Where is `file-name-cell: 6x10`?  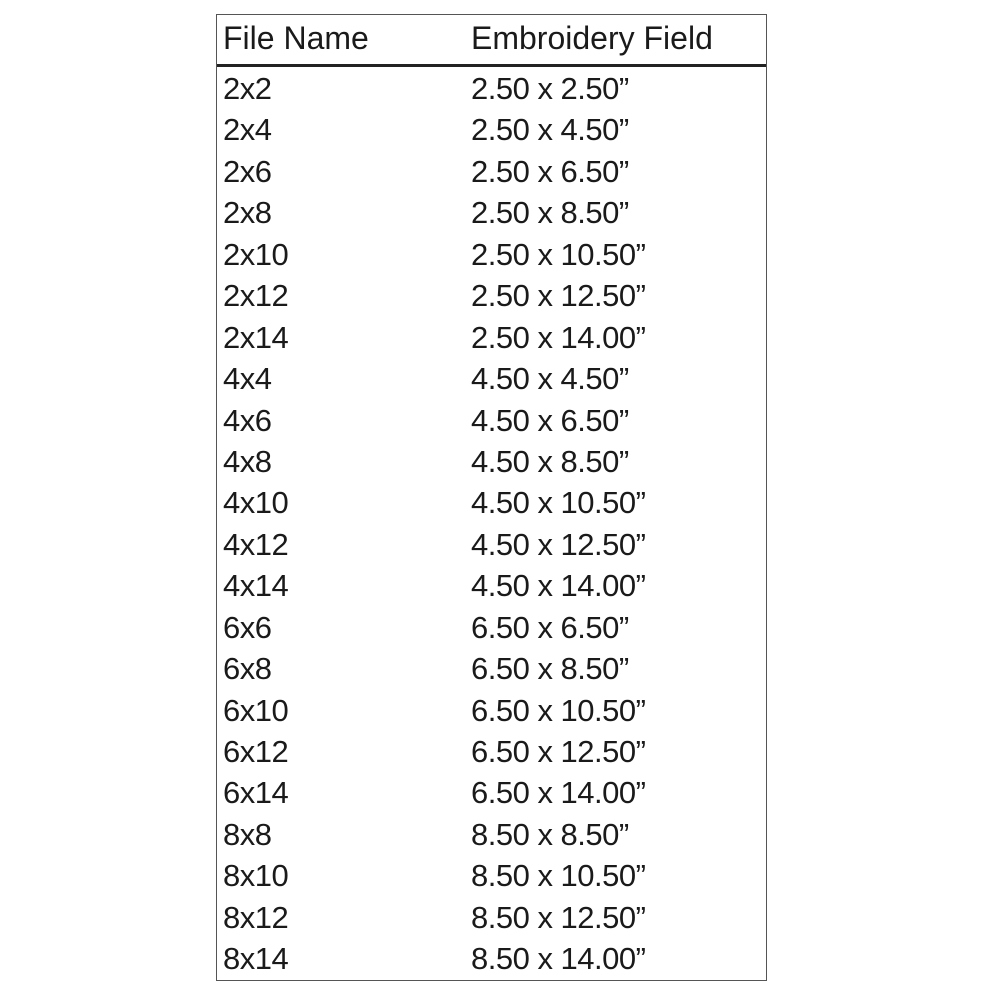 file-name-cell: 6x10 is located at coordinates (256, 710).